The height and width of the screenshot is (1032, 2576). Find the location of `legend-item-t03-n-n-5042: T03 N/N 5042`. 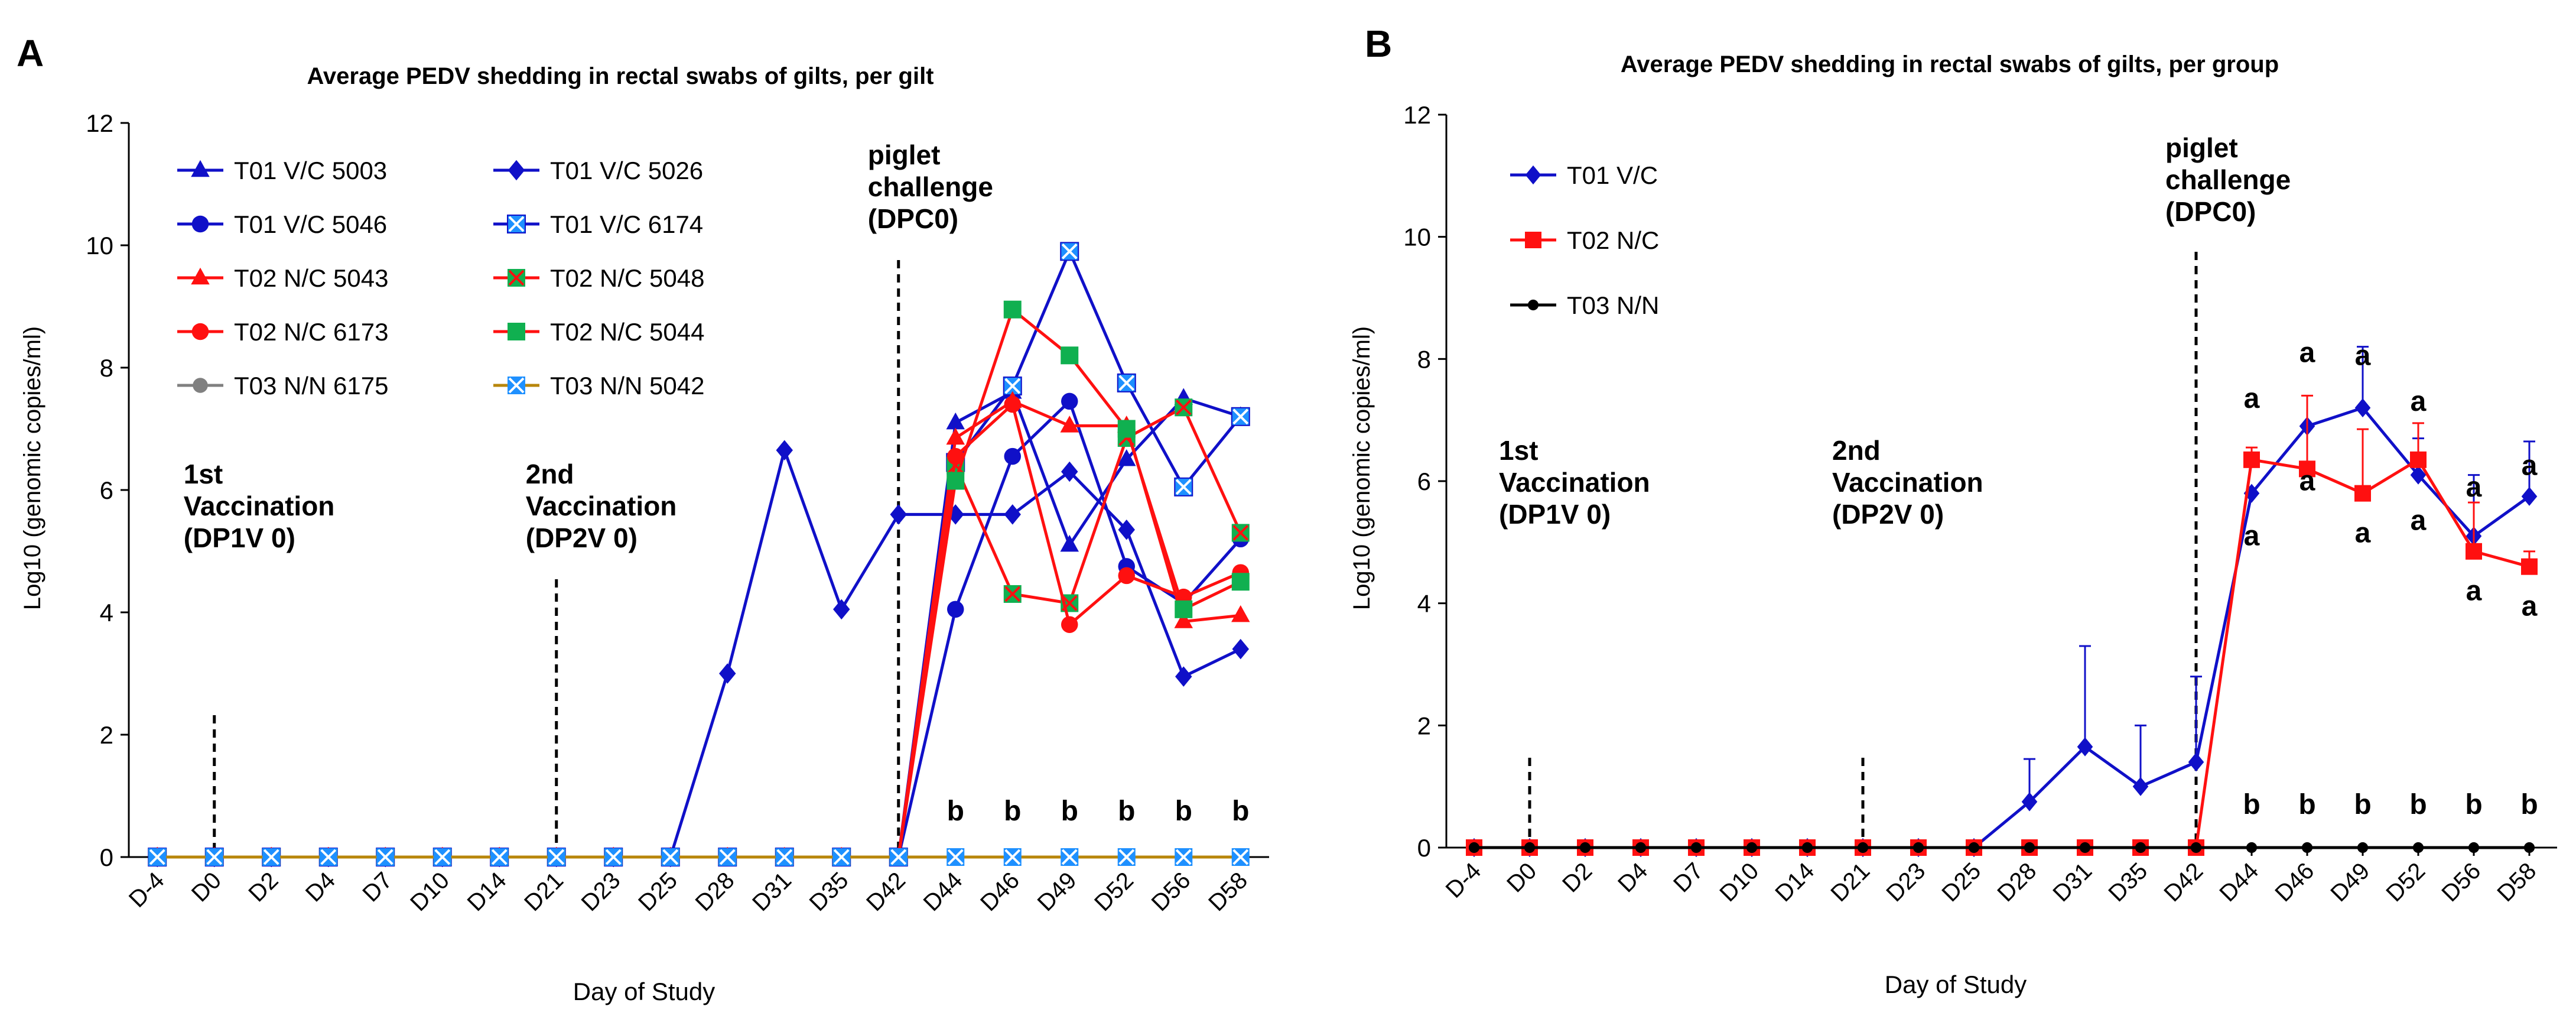

legend-item-t03-n-n-5042: T03 N/N 5042 is located at coordinates (598, 386).